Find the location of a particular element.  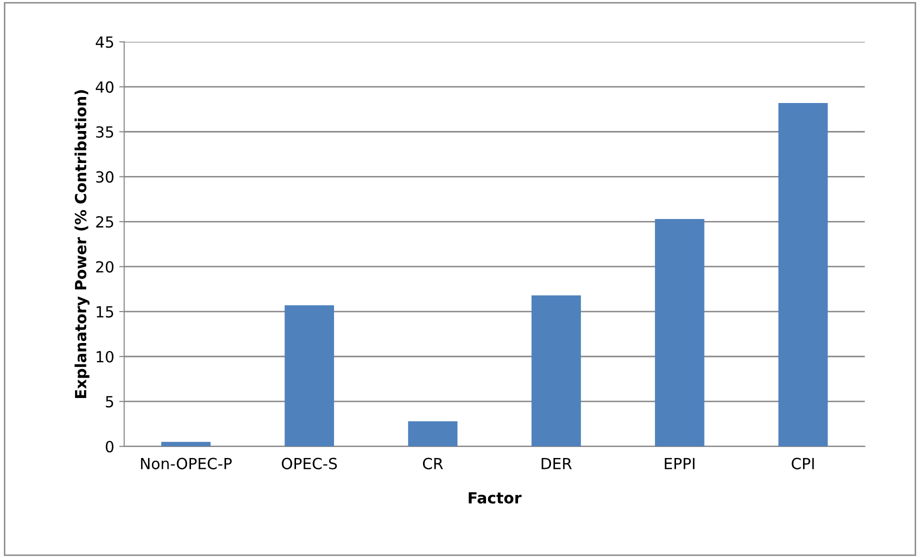

y-tick-label: 25 is located at coordinates (105, 222).